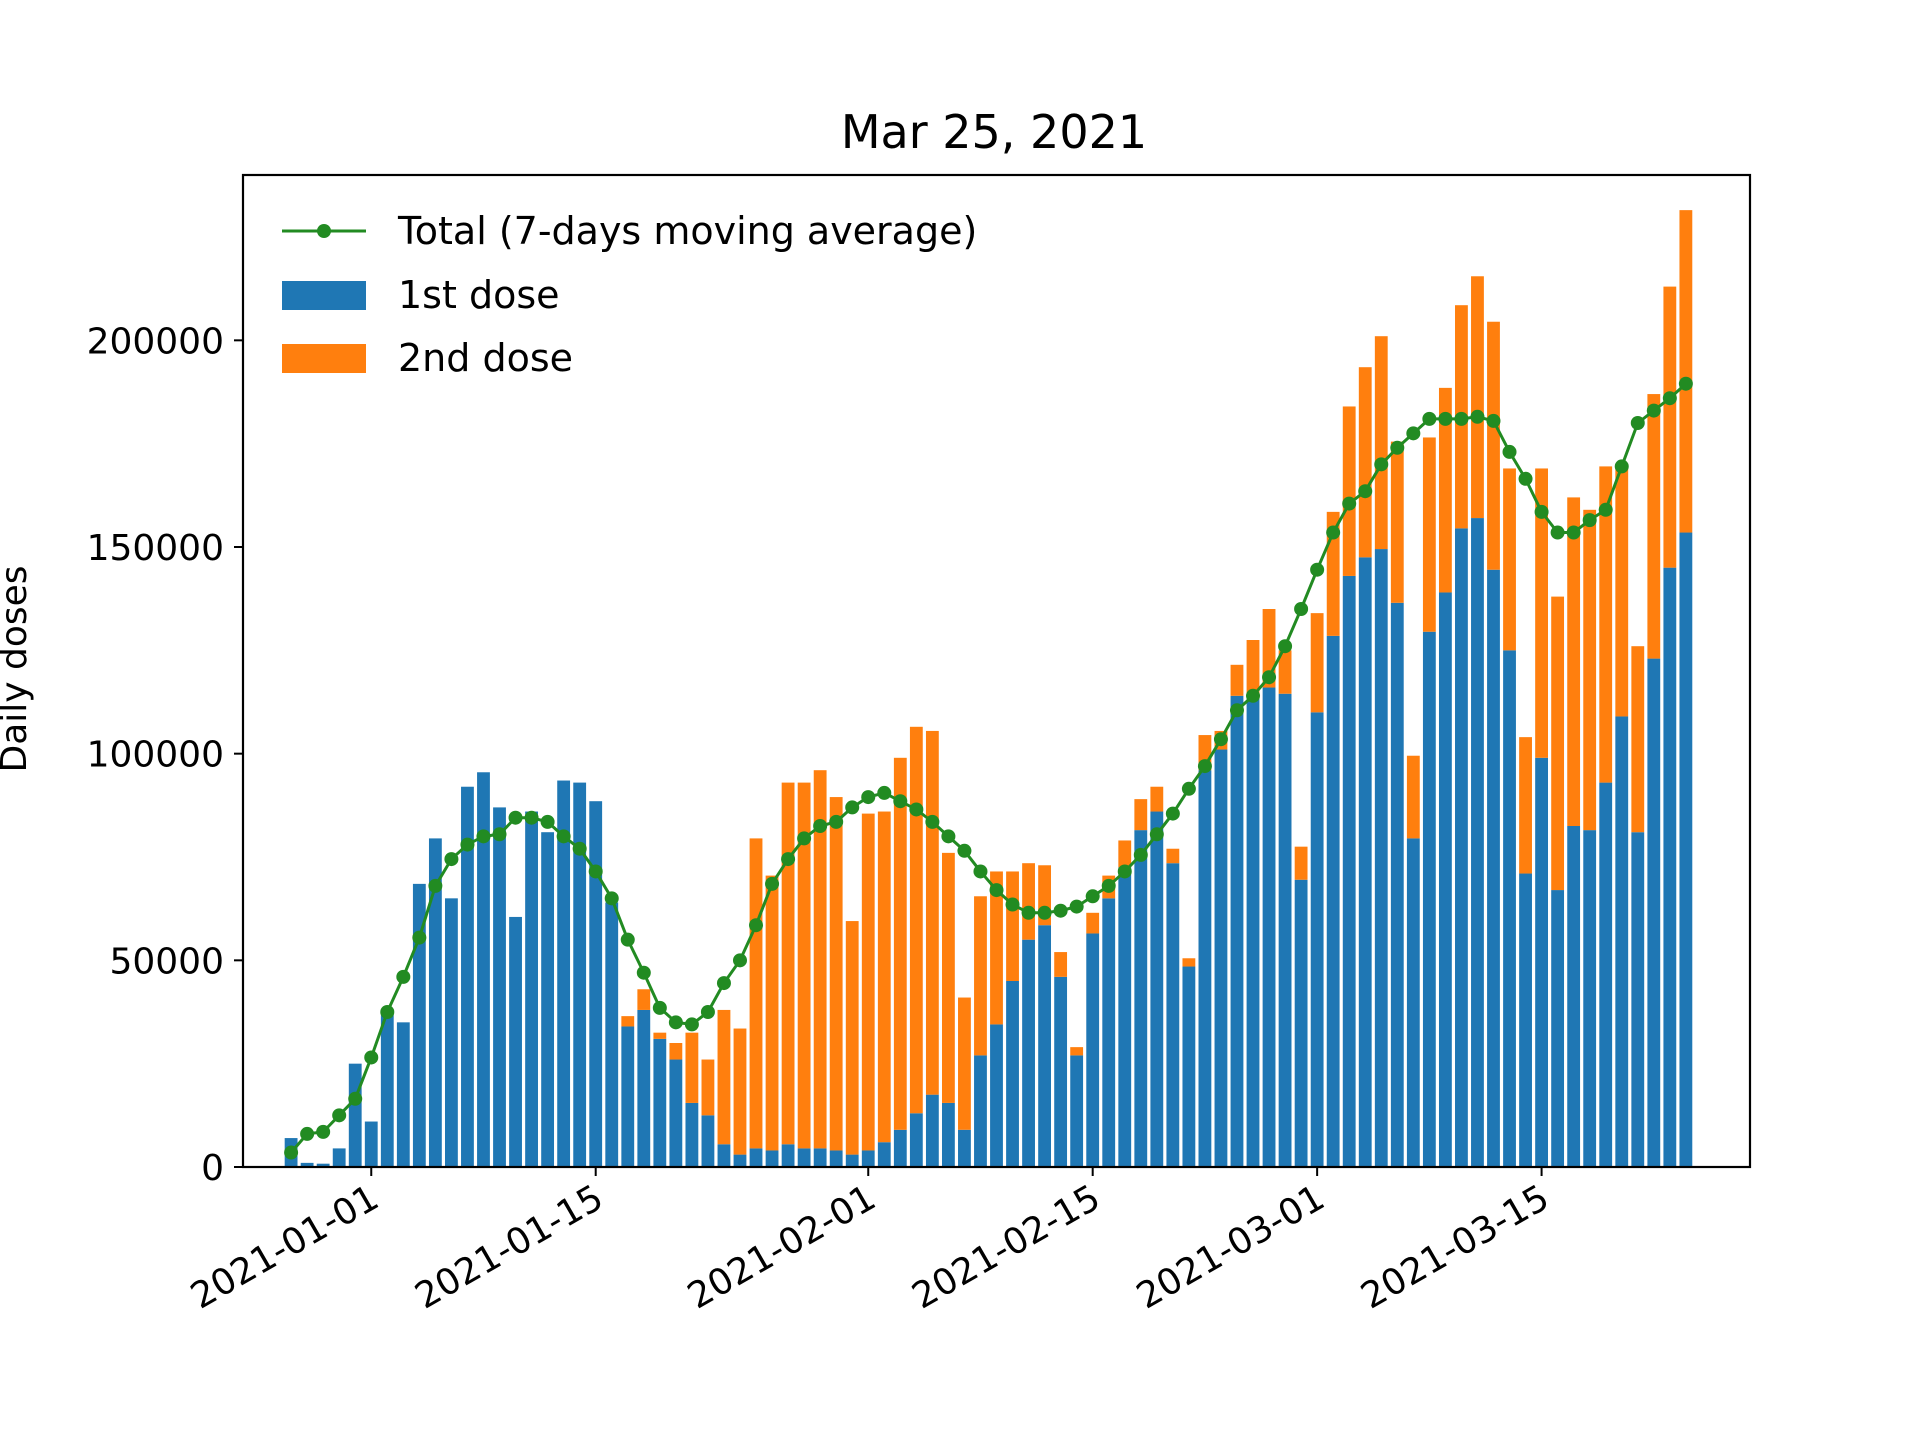  Describe the element at coordinates (485, 358) in the screenshot. I see `legend-label-second-dose: 2nd dose` at that location.